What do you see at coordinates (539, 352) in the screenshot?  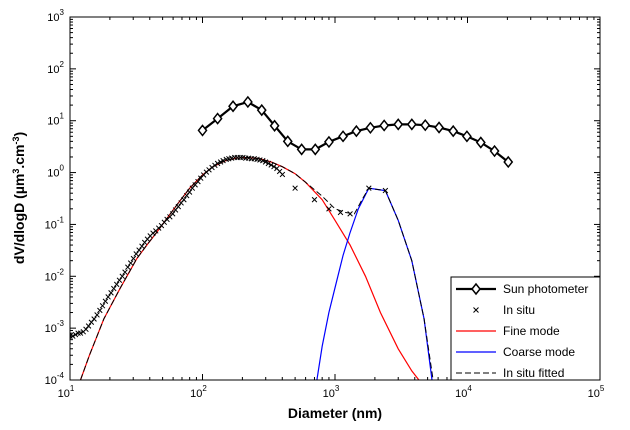 I see `legend-label: Coarse mode` at bounding box center [539, 352].